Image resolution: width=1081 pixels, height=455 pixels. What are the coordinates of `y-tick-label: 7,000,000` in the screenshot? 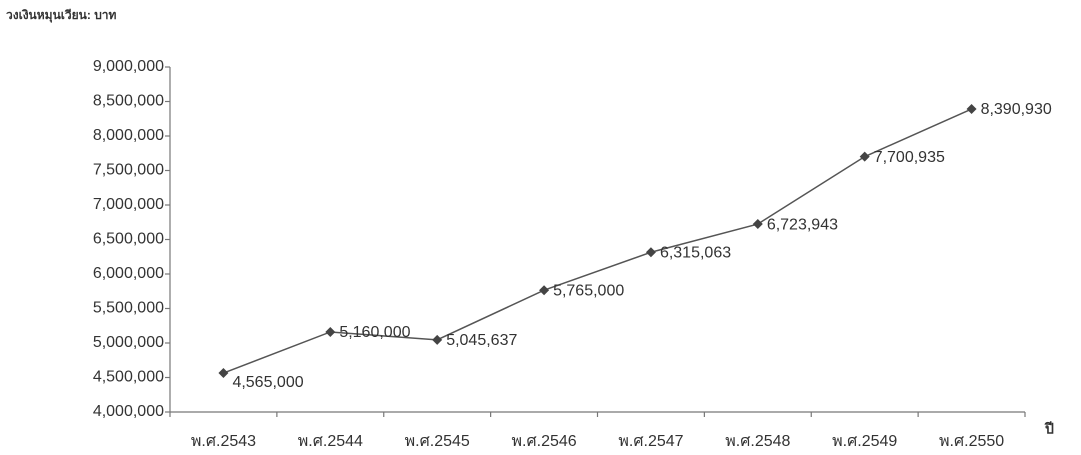 It's located at (128, 204).